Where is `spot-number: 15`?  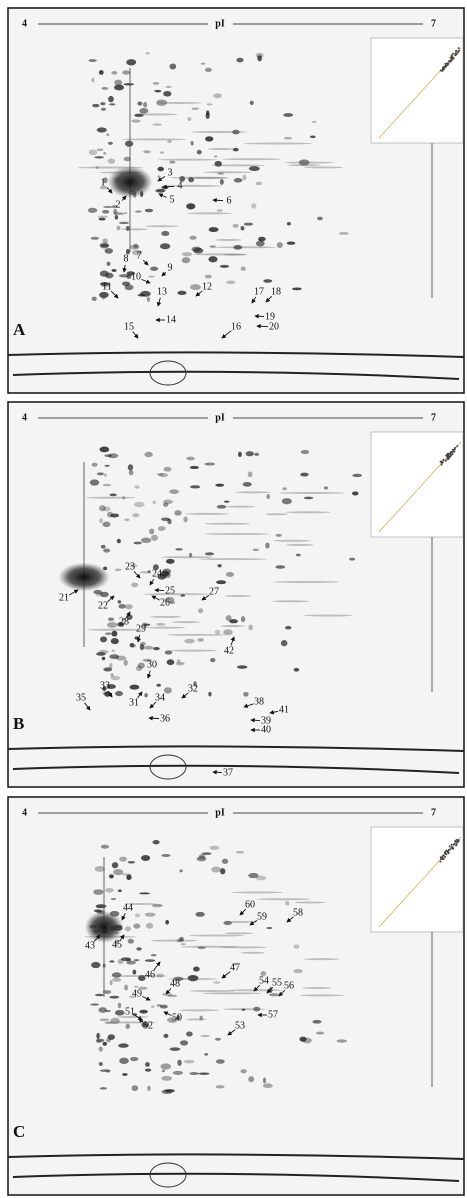 spot-number: 15 is located at coordinates (129, 326).